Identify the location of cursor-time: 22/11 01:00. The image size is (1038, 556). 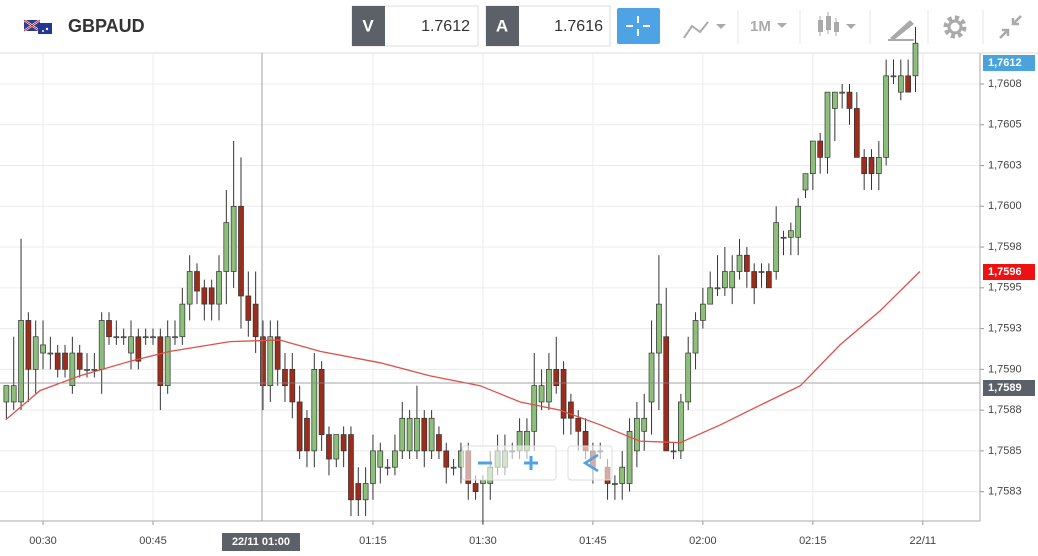
(261, 542).